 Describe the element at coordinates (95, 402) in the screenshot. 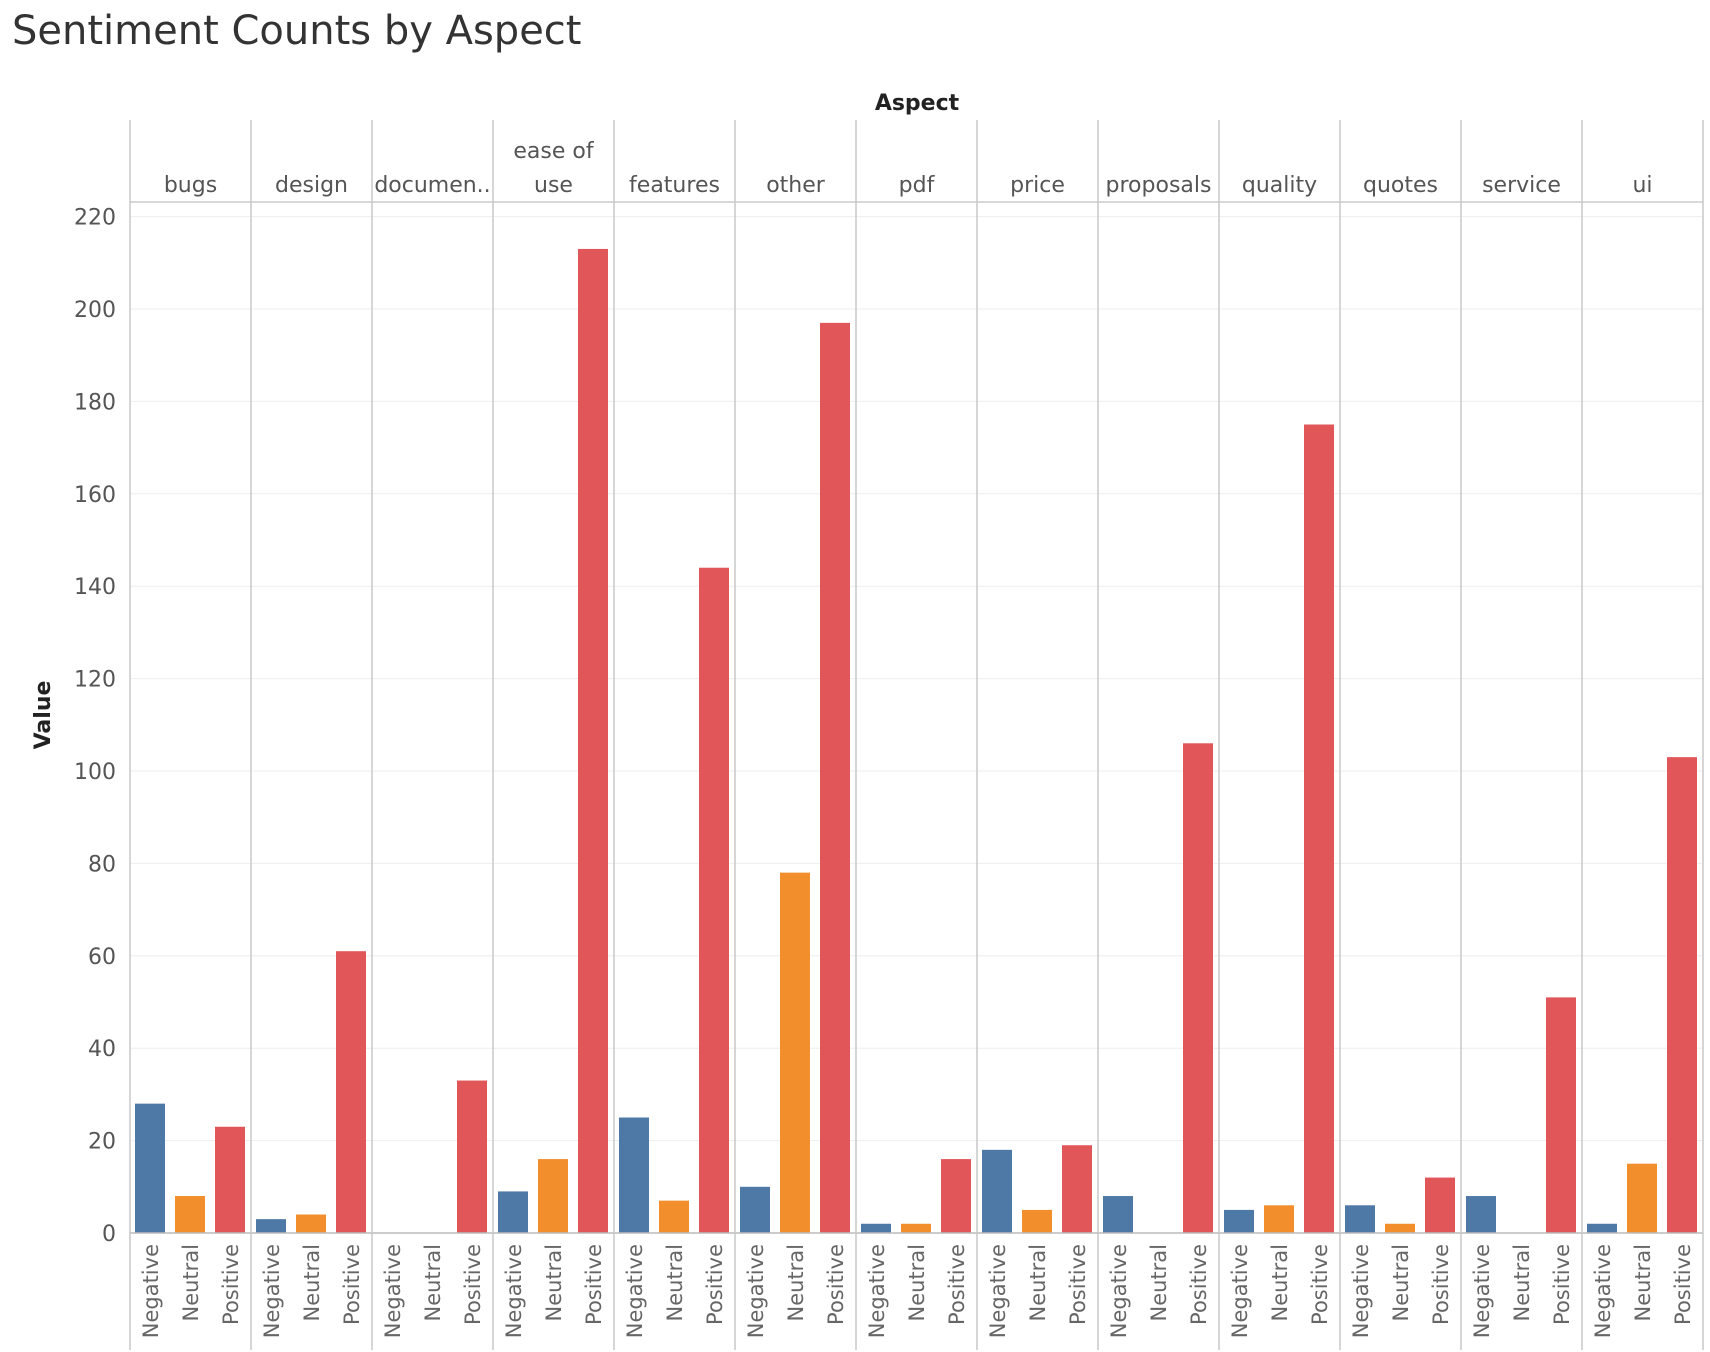

I see `y-tick-label: 180` at that location.